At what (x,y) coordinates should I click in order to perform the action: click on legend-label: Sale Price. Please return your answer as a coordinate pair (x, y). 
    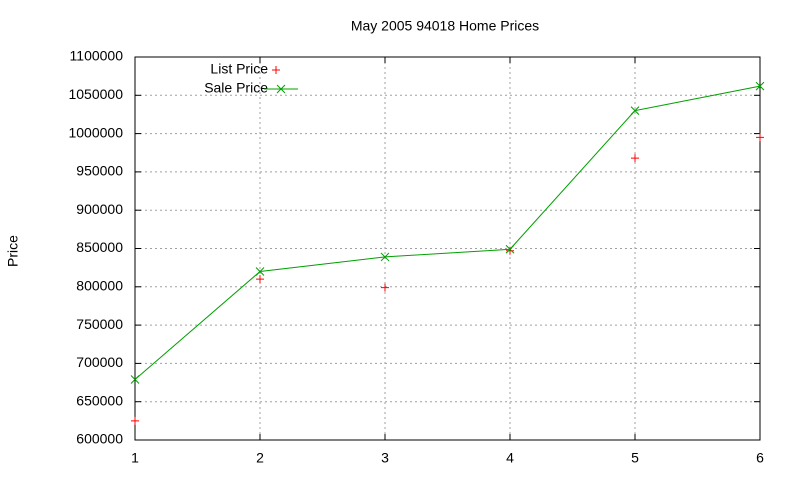
    Looking at the image, I should click on (236, 88).